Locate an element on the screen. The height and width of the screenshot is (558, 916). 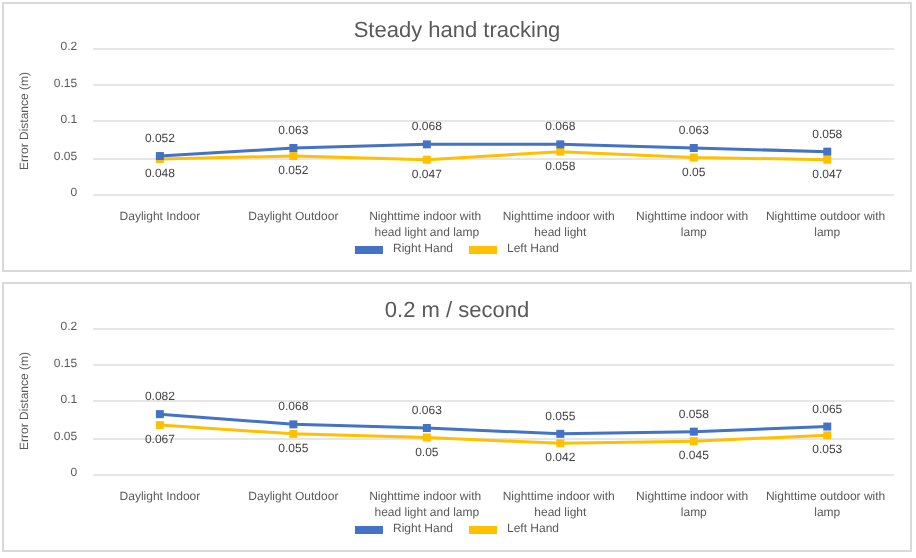
chart-title: Steady hand tracking is located at coordinates (457, 31).